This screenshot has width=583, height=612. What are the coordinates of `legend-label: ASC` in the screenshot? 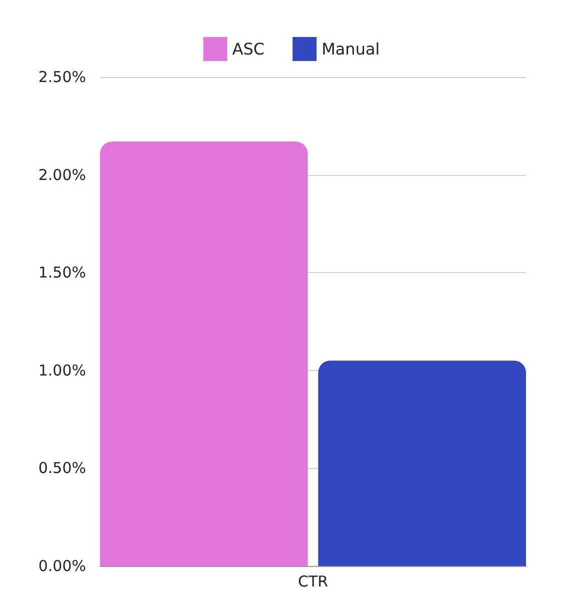 It's located at (248, 49).